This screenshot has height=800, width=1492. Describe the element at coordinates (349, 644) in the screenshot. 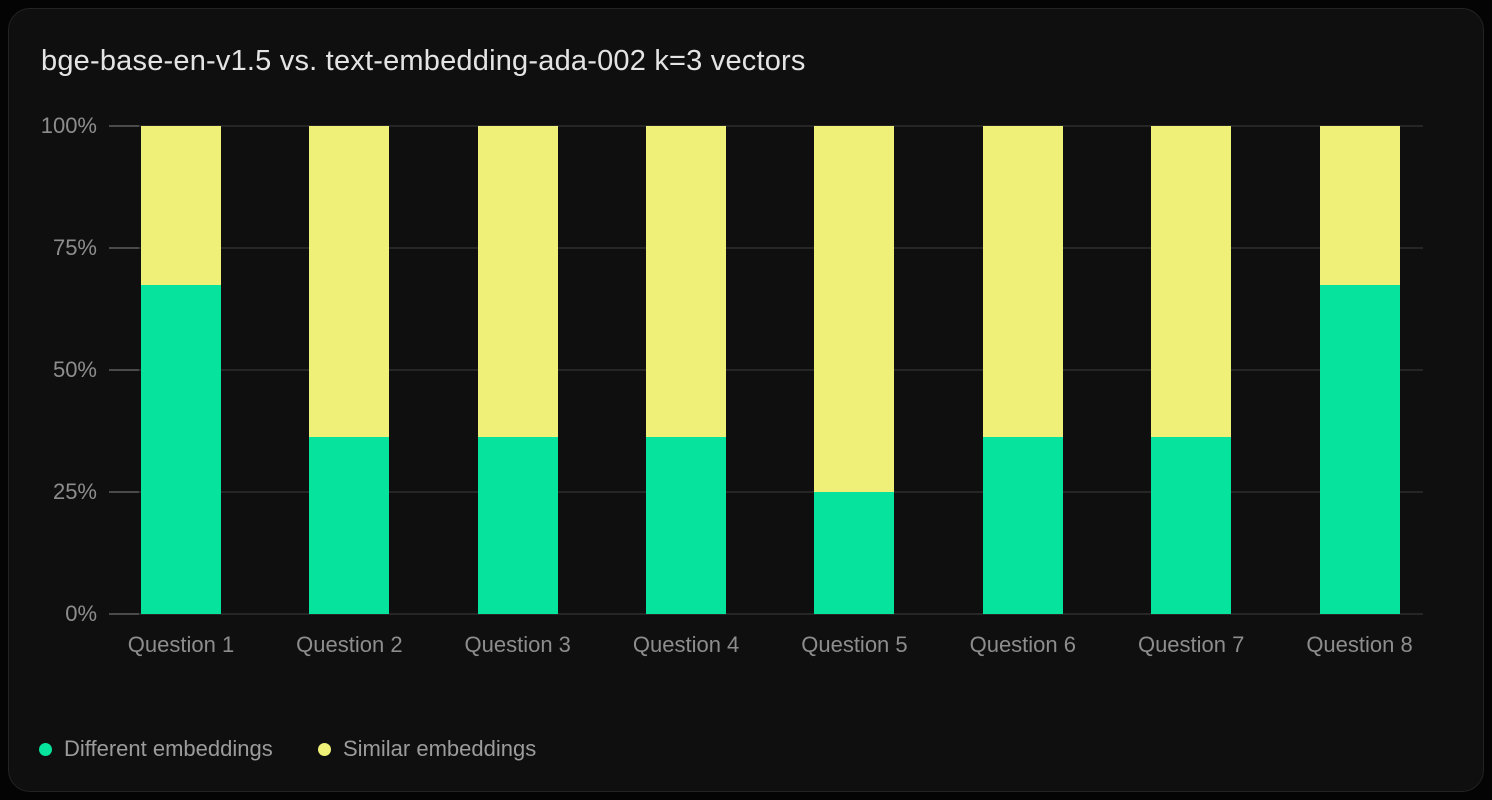

I see `x-axis-label: Question 2` at that location.